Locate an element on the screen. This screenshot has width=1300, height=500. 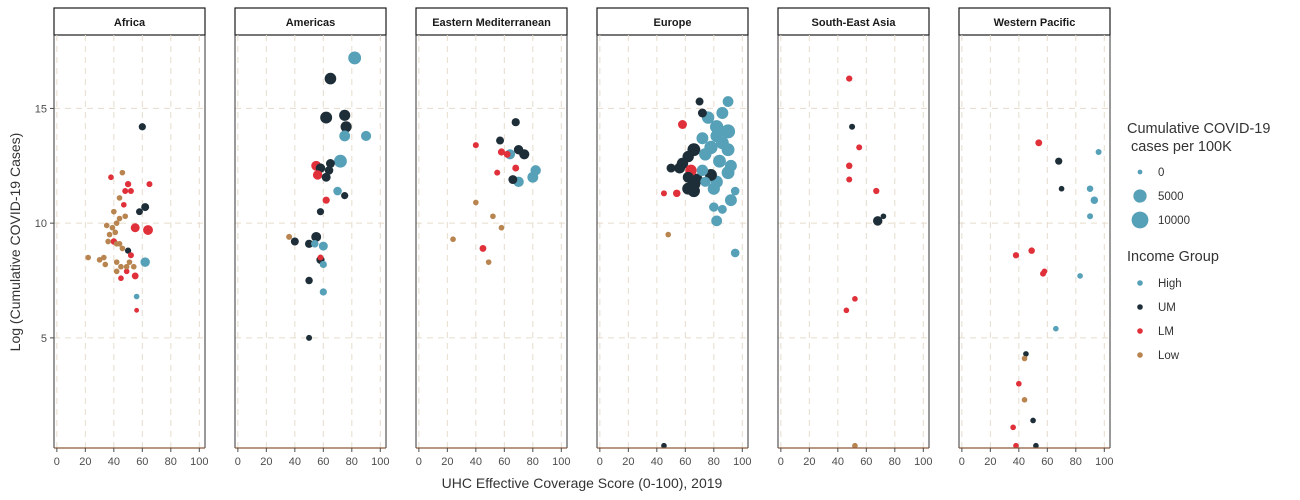
facet-strip-label: Americas is located at coordinates (311, 23).